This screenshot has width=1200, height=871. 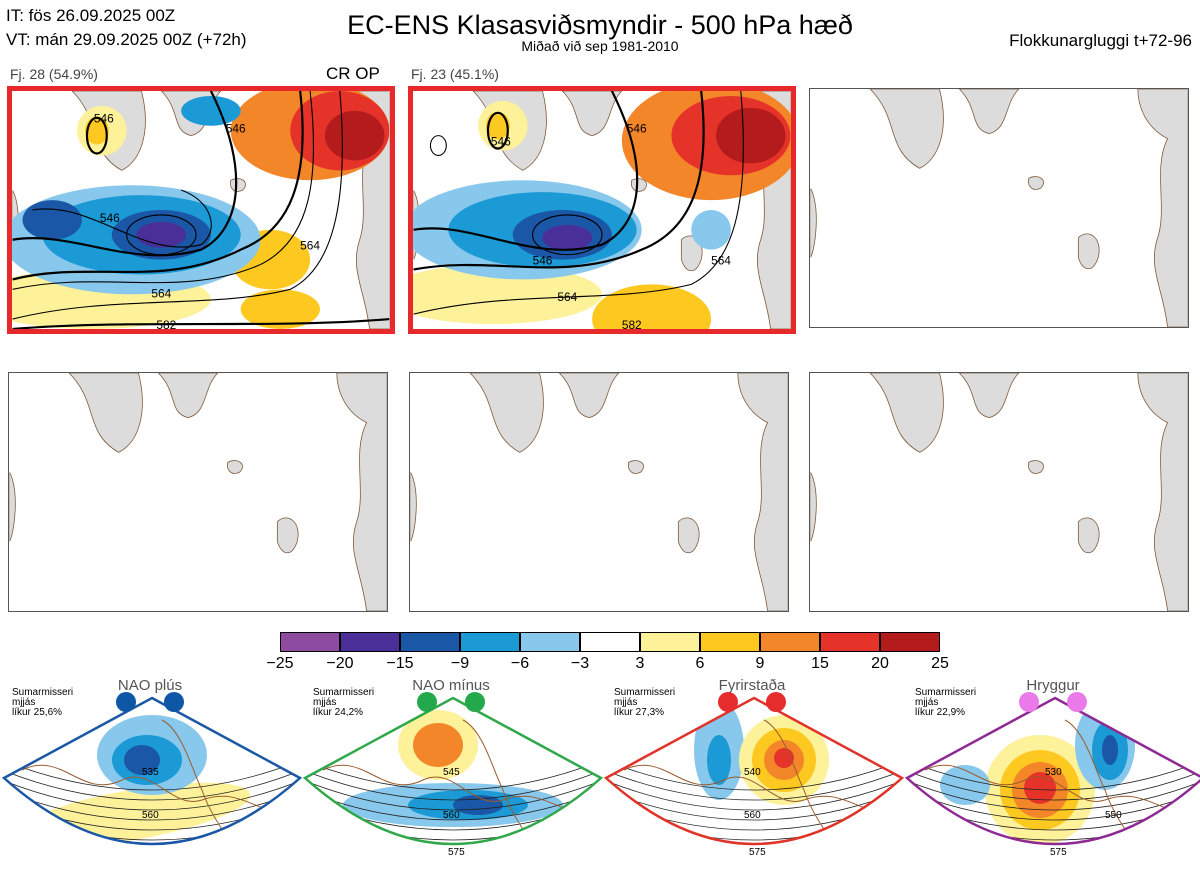 I want to click on colorbar-tick: −3, so click(x=580, y=663).